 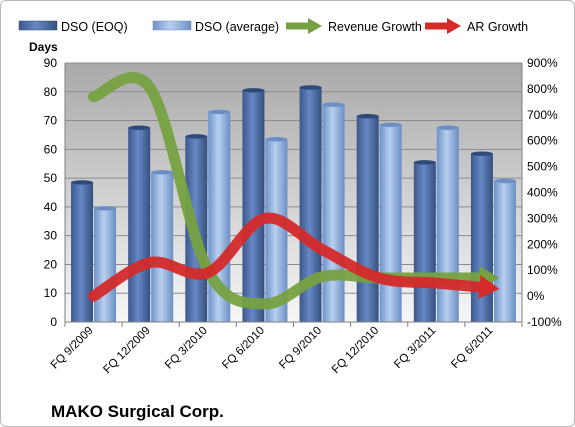 What do you see at coordinates (51, 207) in the screenshot?
I see `y-tick-label: 40` at bounding box center [51, 207].